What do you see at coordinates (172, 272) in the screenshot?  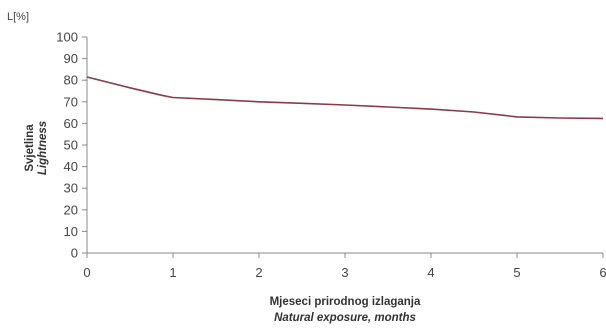 I see `x-tick-label: 1` at bounding box center [172, 272].